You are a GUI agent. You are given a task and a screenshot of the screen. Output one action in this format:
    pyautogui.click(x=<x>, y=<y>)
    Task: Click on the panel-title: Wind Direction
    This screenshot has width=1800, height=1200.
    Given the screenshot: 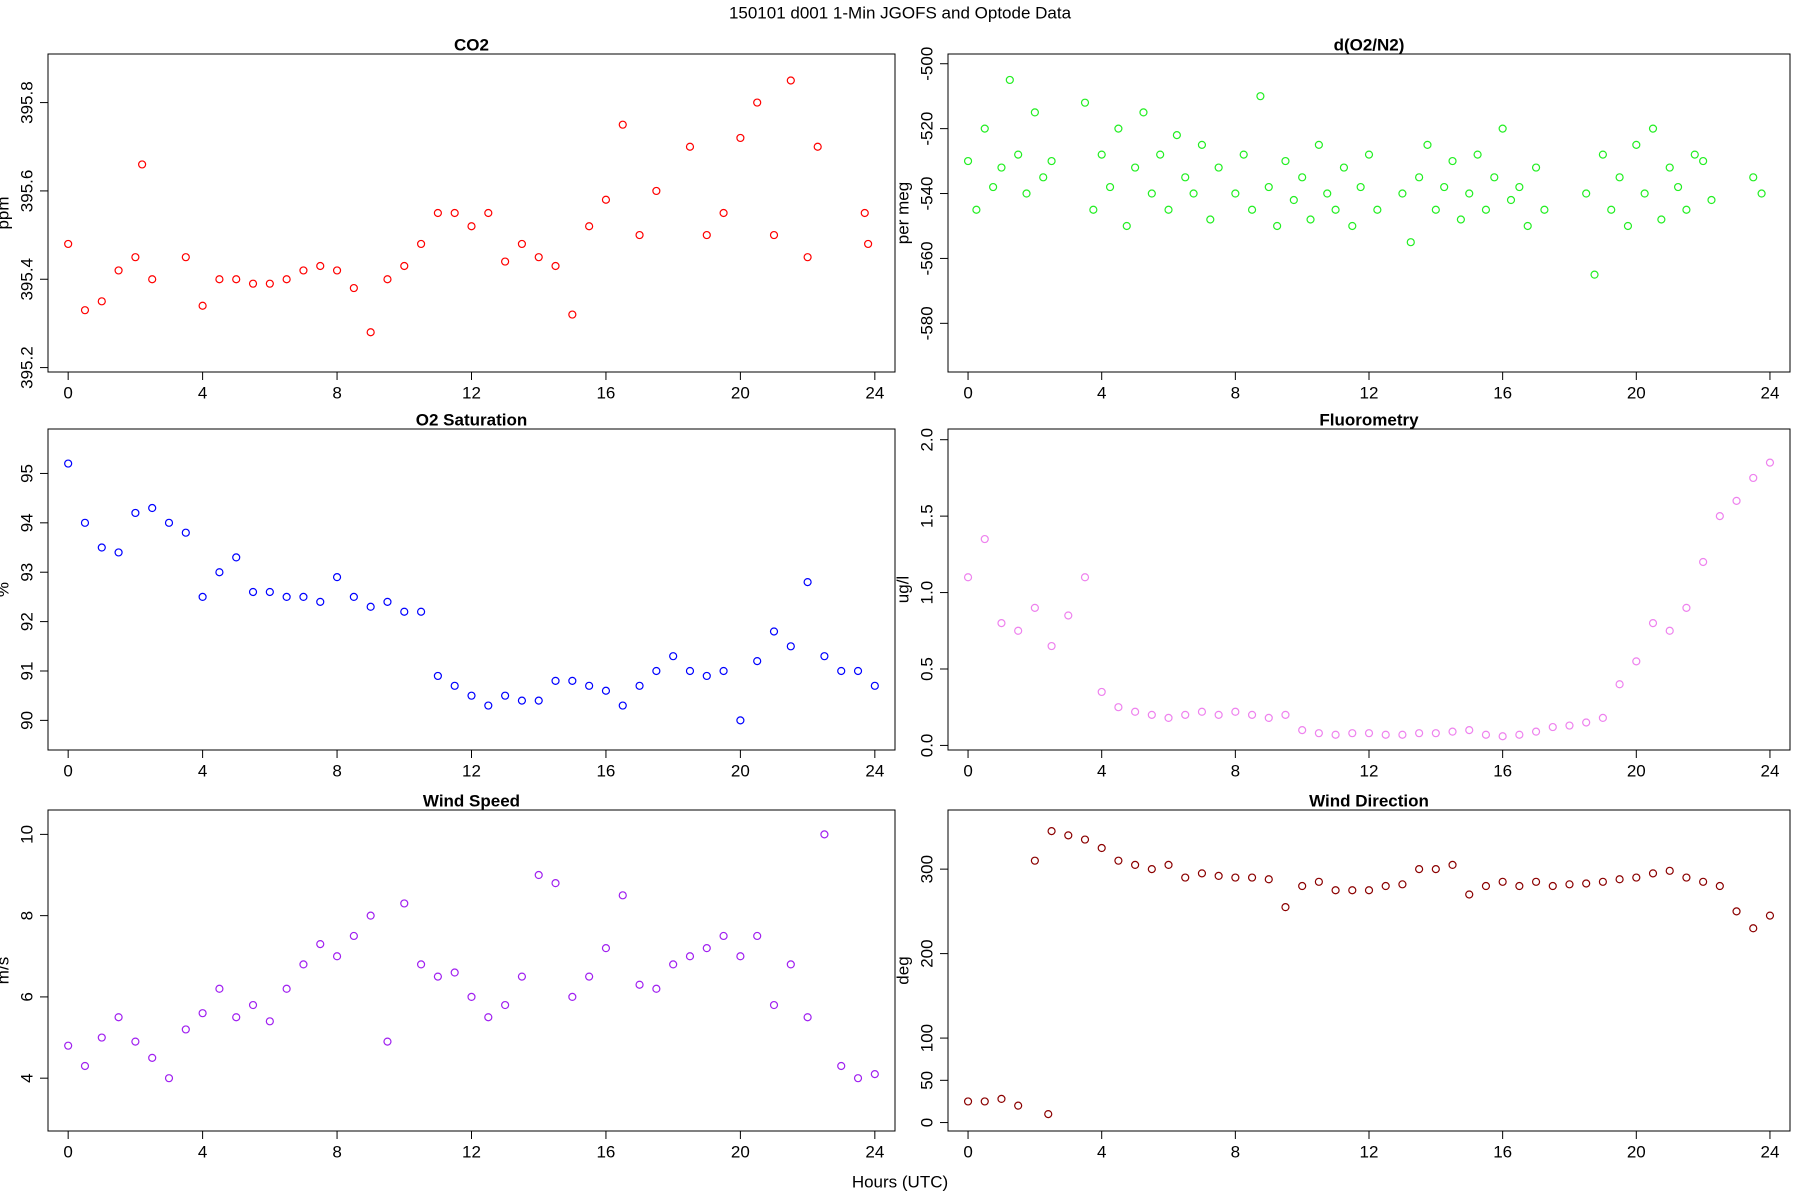 What is the action you would take?
    pyautogui.click(x=1369, y=800)
    